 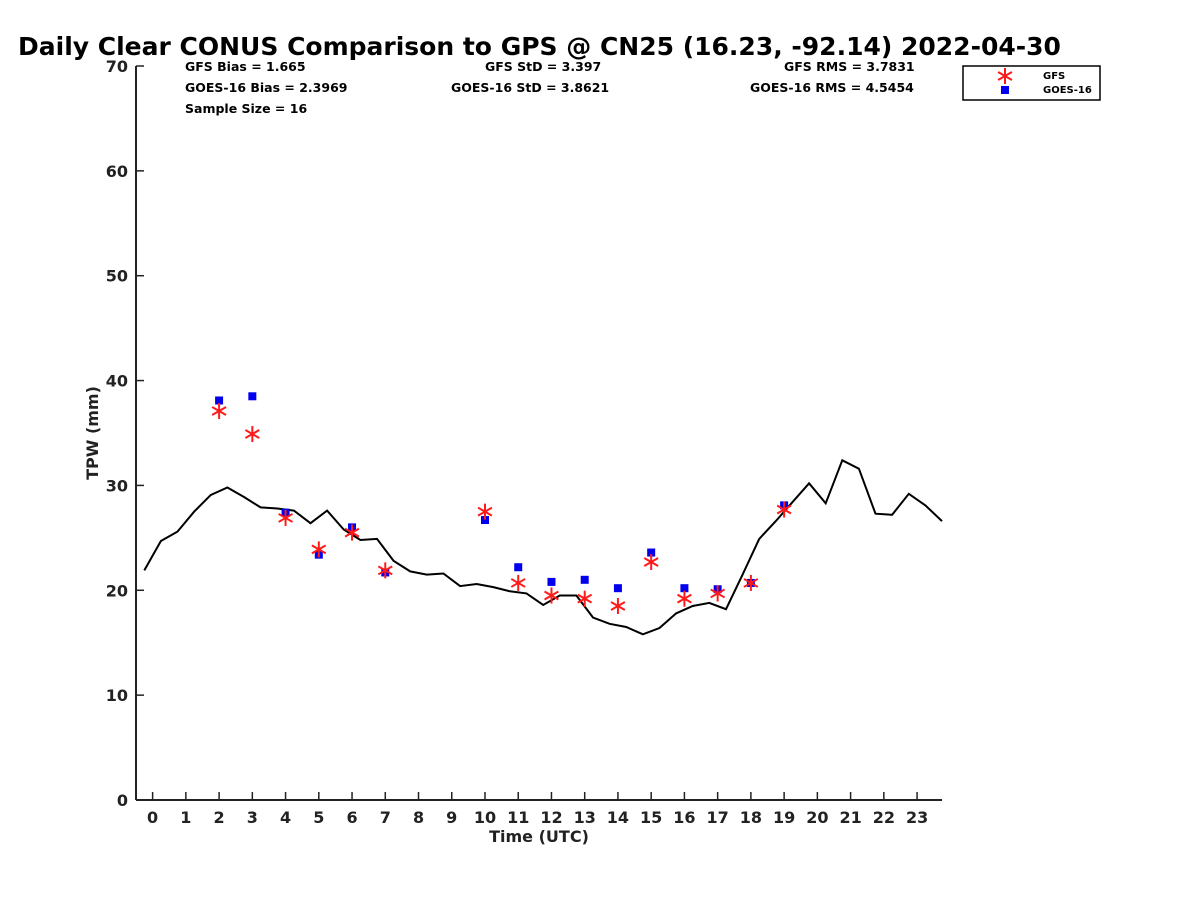 I want to click on x-axis-label: Time (UTC), so click(x=539, y=836).